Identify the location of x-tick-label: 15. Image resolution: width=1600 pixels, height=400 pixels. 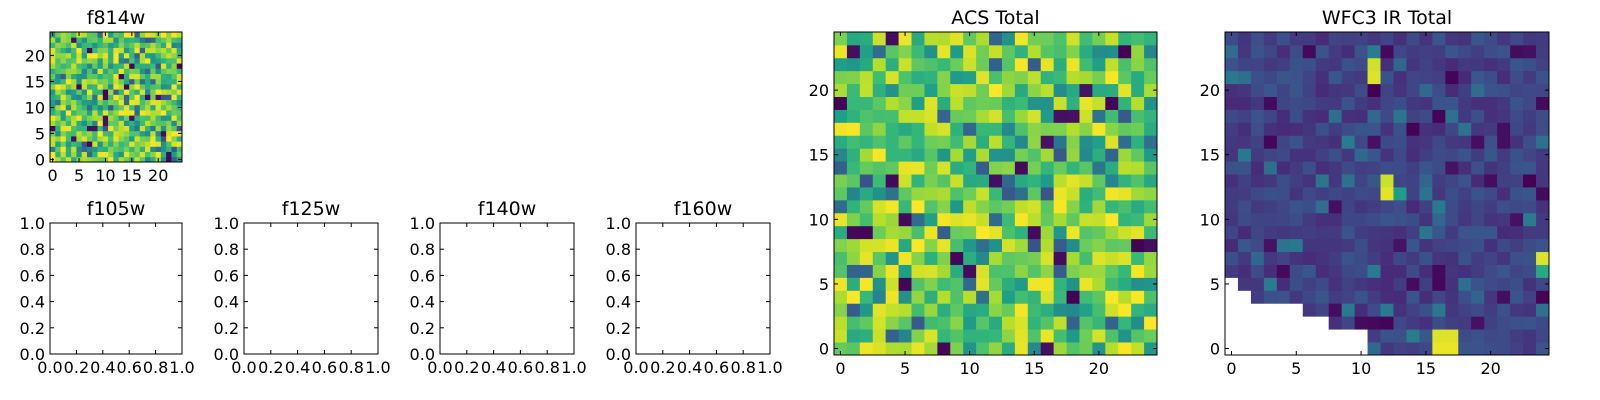
(1426, 368).